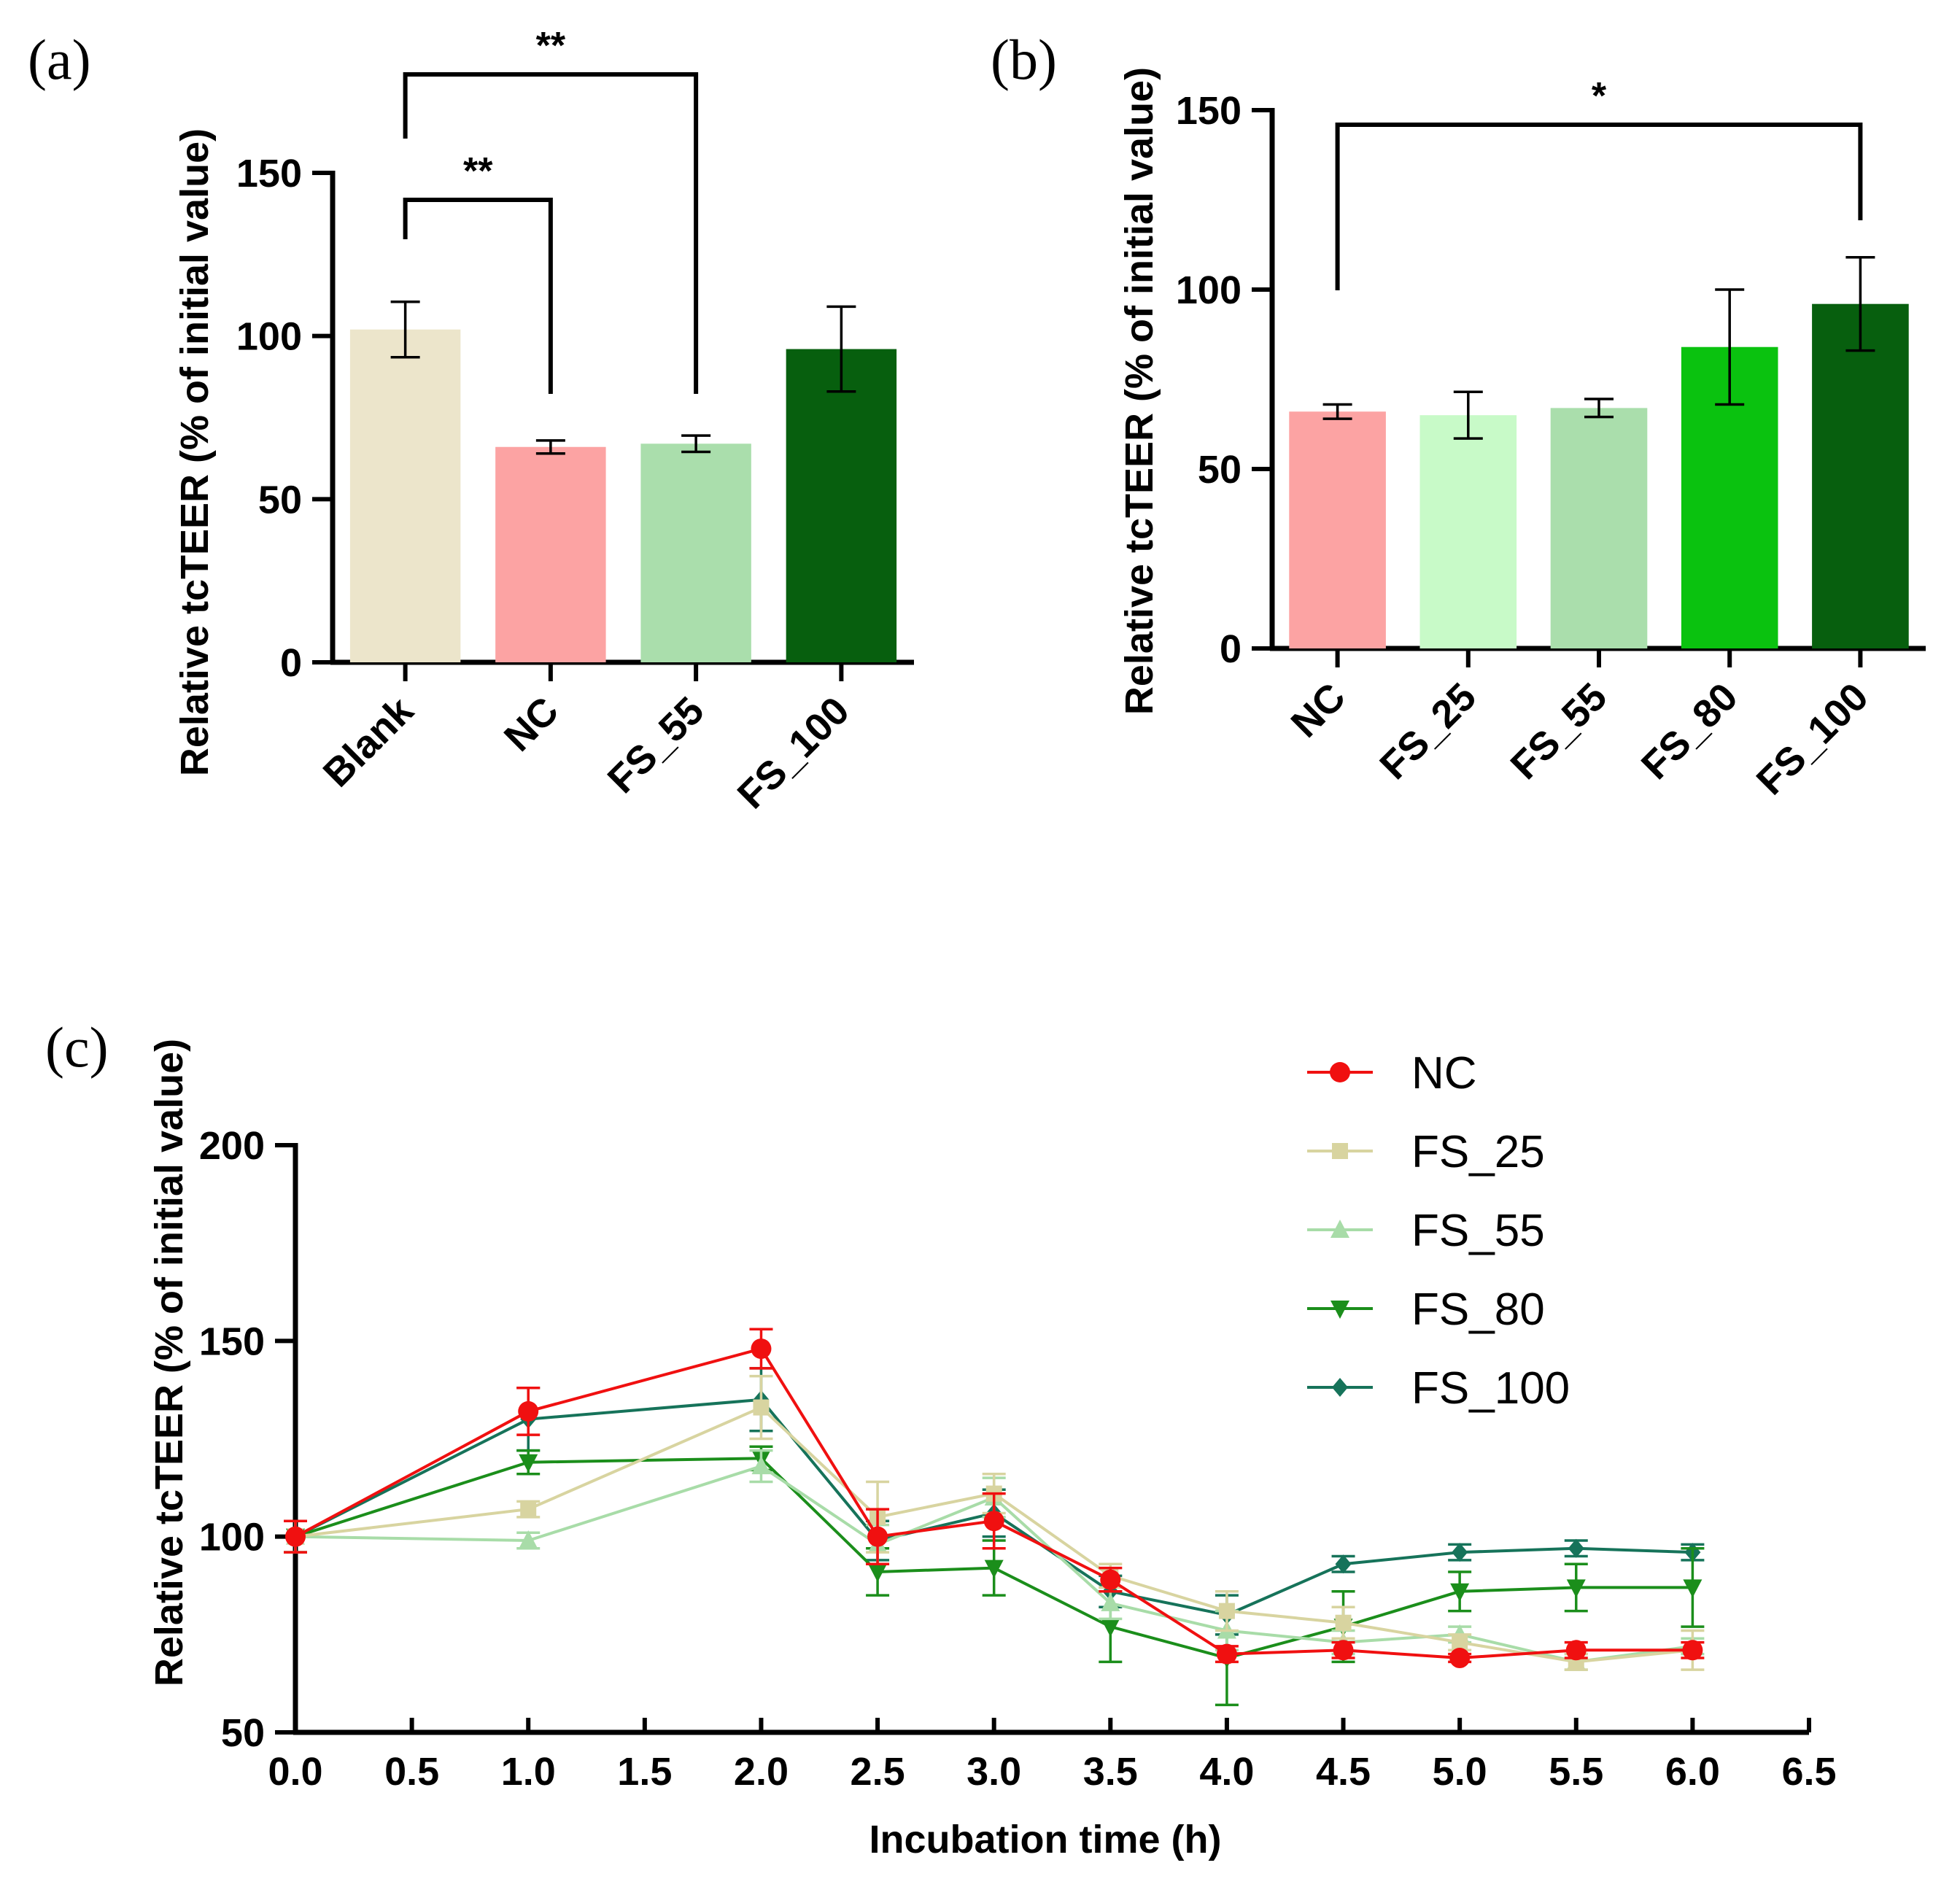 The image size is (1960, 1887). What do you see at coordinates (59, 59) in the screenshot?
I see `panel-a-label: (a)` at bounding box center [59, 59].